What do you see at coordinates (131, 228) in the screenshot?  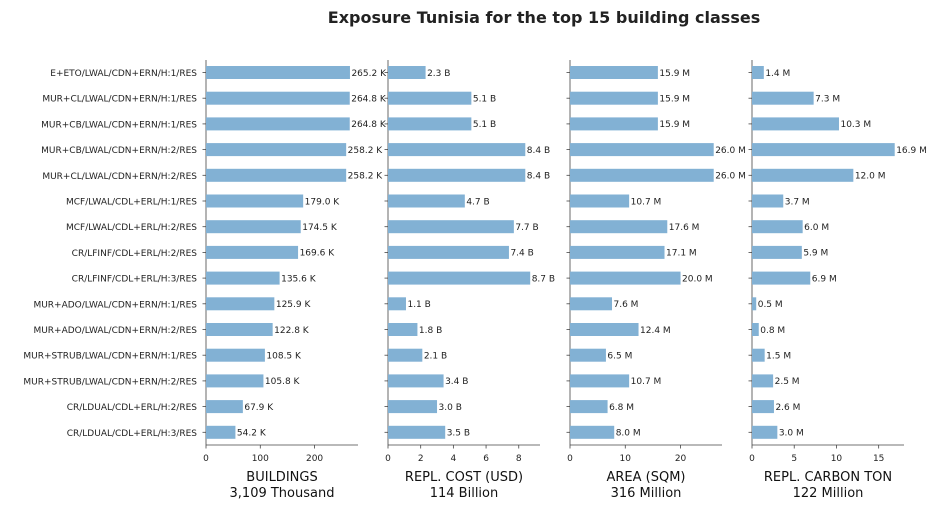 I see `category-label: MCF/LWAL/CDL+ERL/H:2/RES` at bounding box center [131, 228].